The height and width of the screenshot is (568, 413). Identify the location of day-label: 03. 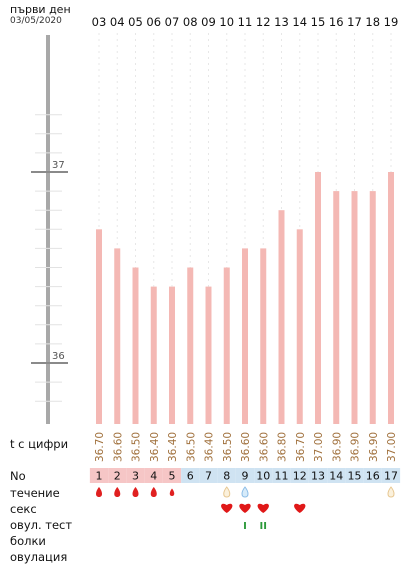
(99, 22).